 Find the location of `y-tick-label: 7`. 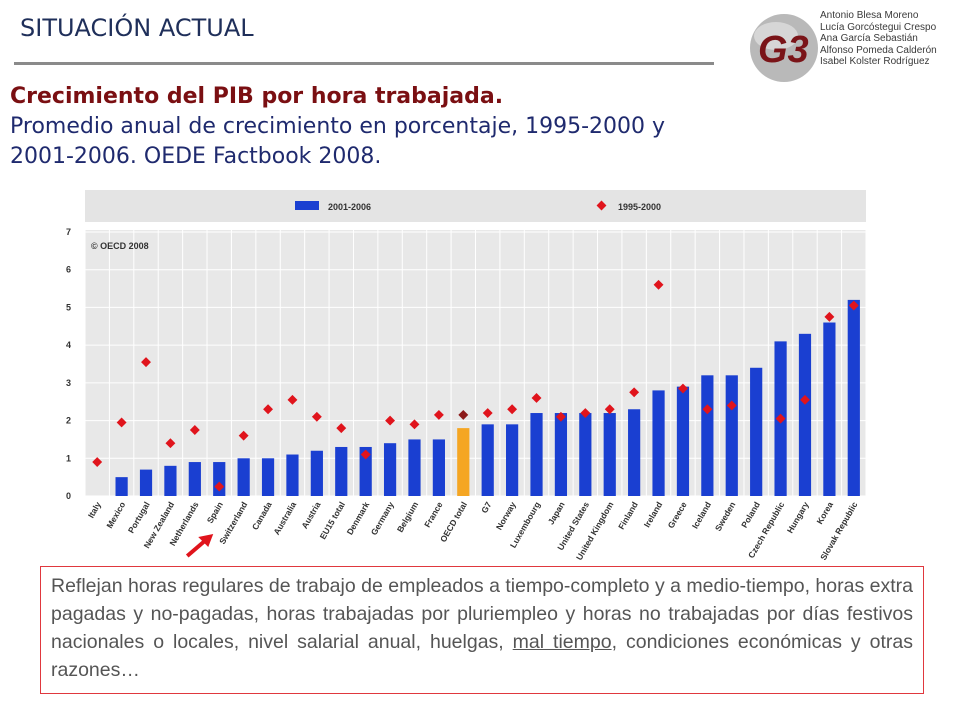

y-tick-label: 7 is located at coordinates (68, 232).